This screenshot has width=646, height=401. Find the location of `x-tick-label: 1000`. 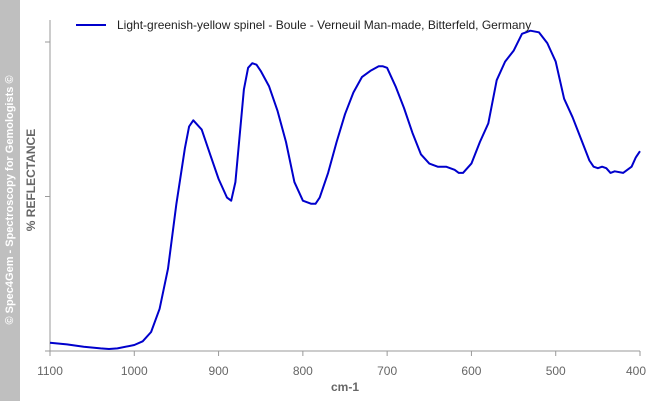

x-tick-label: 1000 is located at coordinates (134, 371).